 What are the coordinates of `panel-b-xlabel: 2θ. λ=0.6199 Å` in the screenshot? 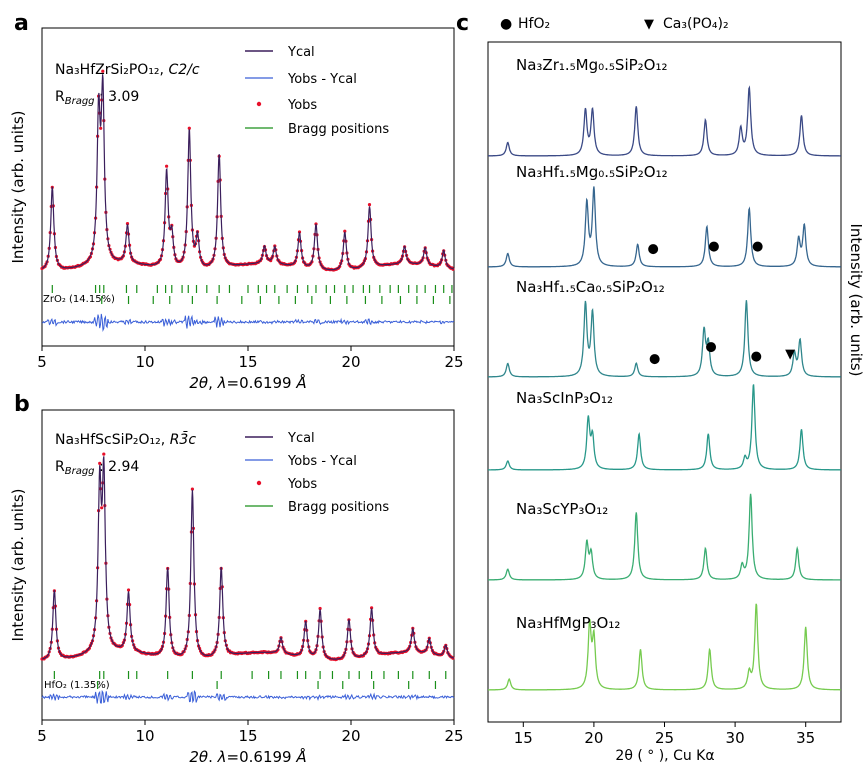 It's located at (247, 756).